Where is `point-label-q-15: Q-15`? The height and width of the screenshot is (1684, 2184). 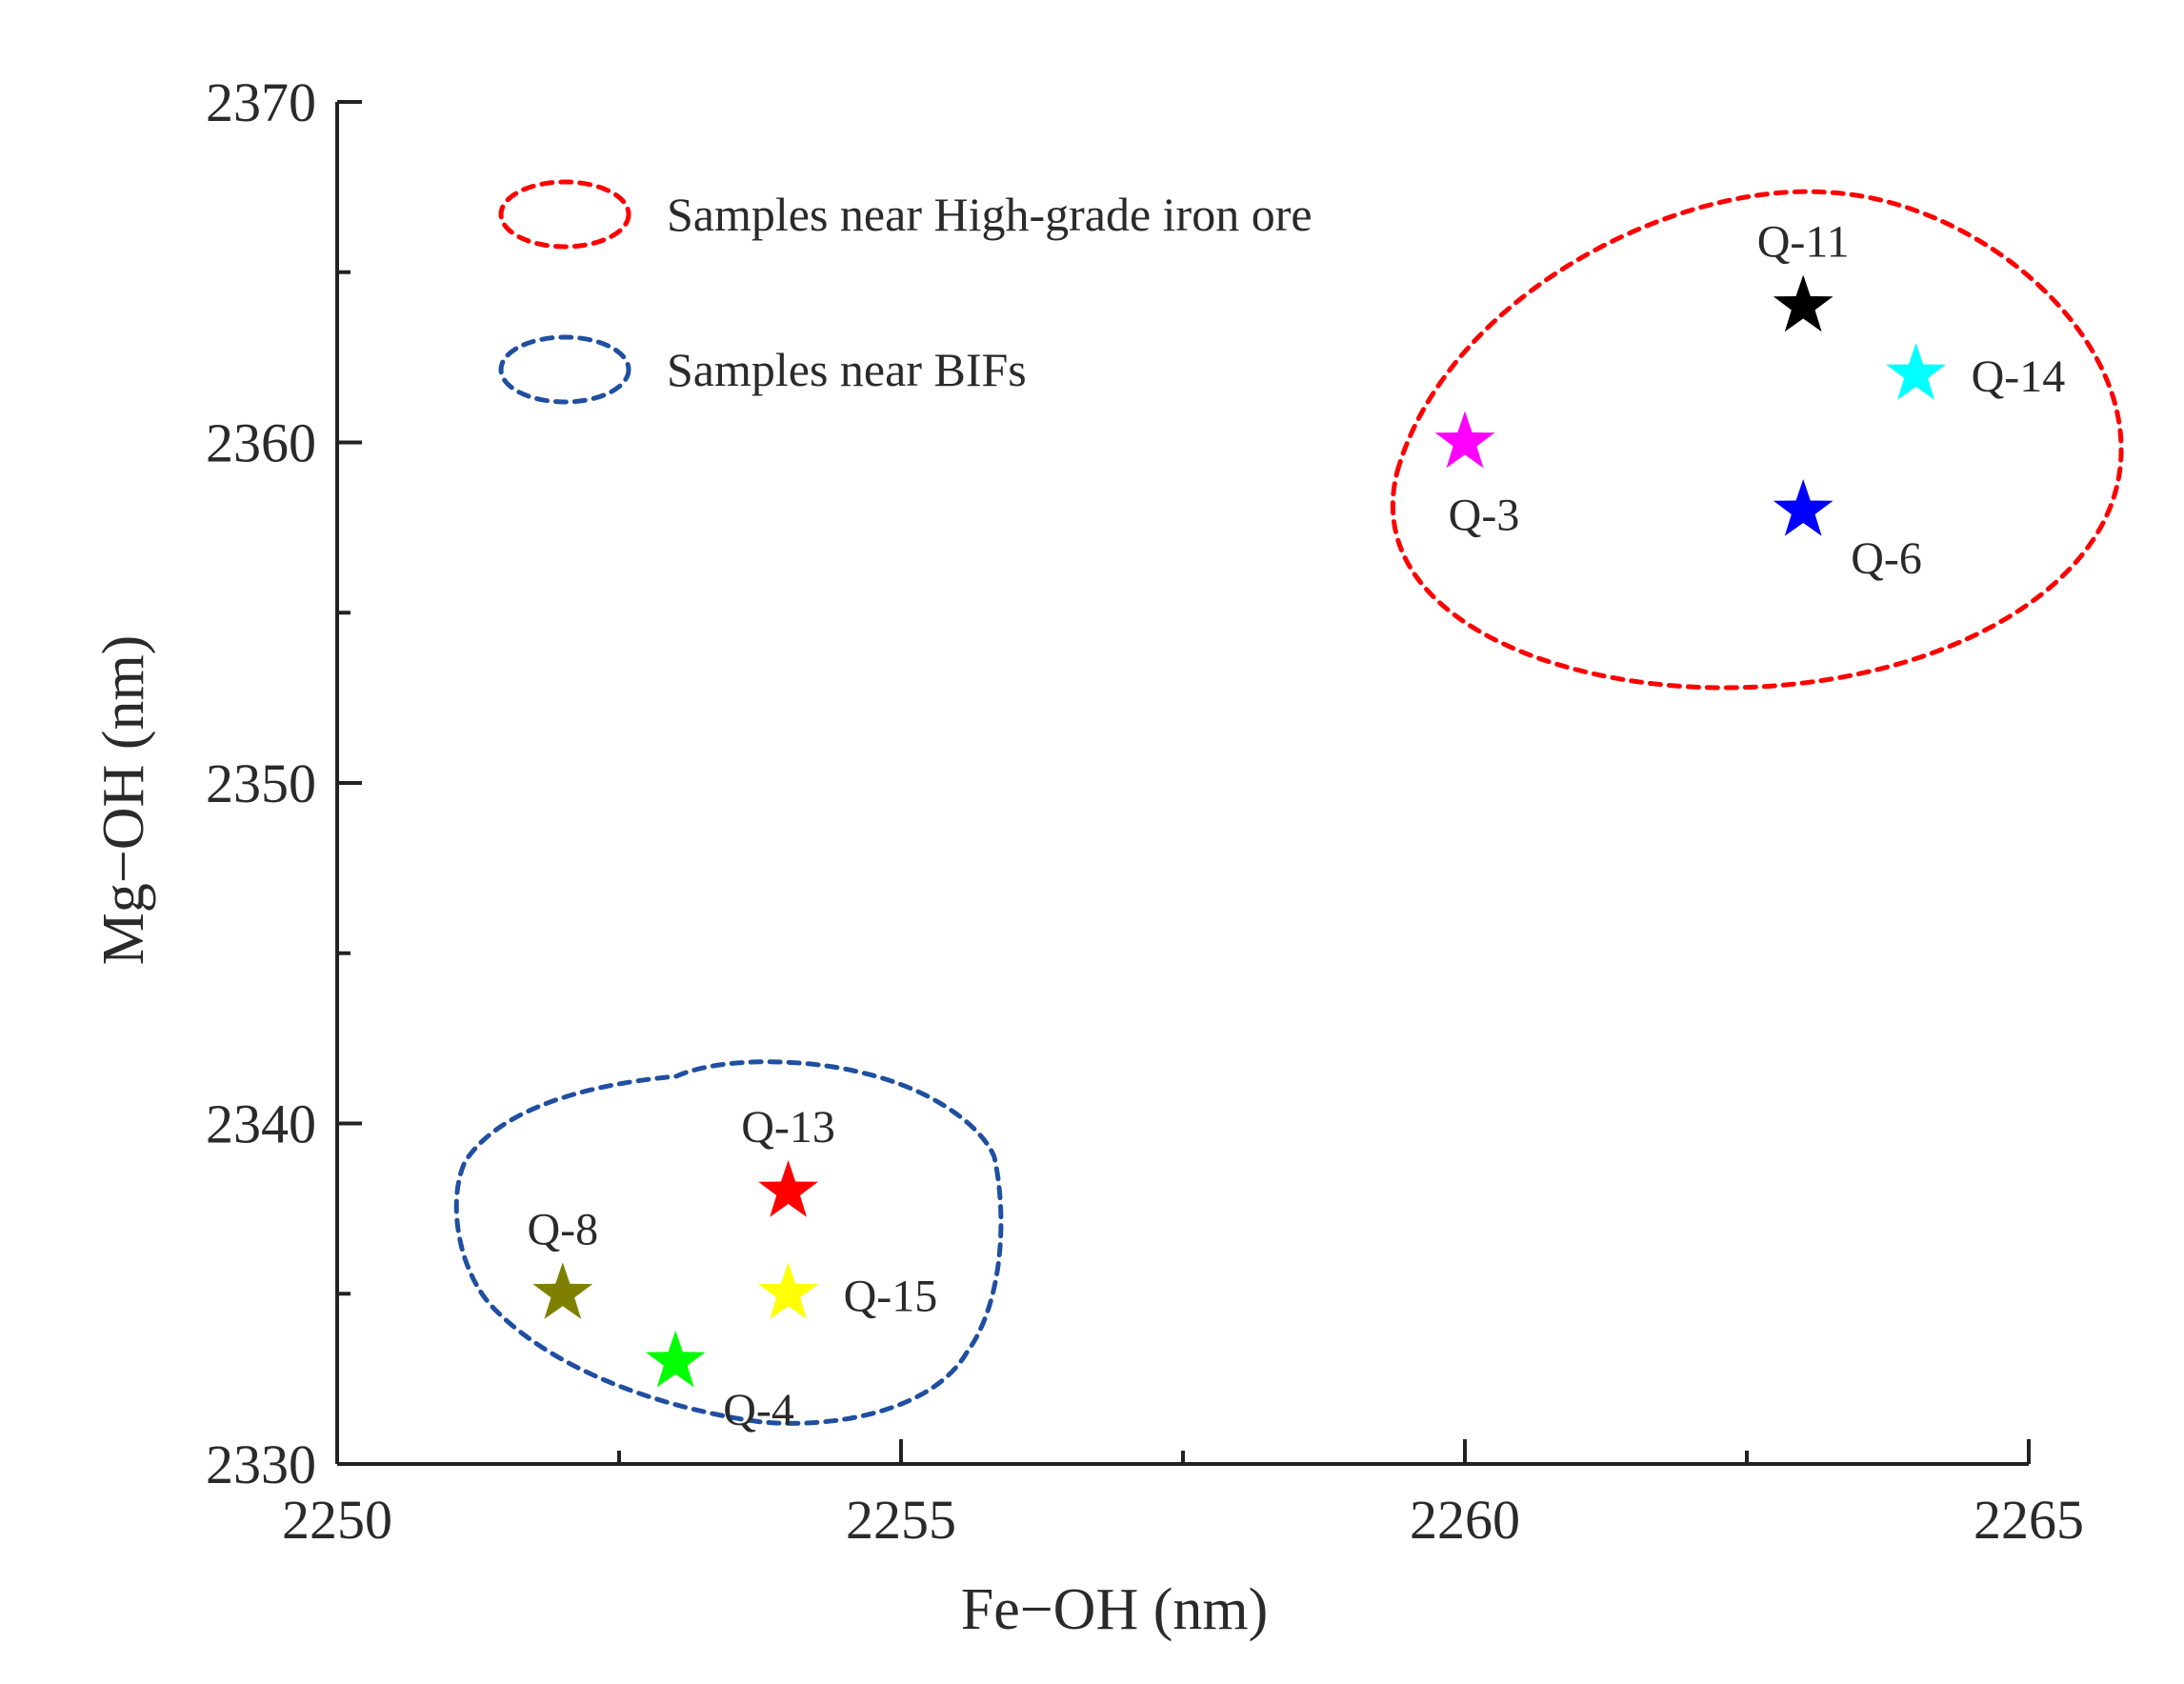
point-label-q-15: Q-15 is located at coordinates (891, 1296).